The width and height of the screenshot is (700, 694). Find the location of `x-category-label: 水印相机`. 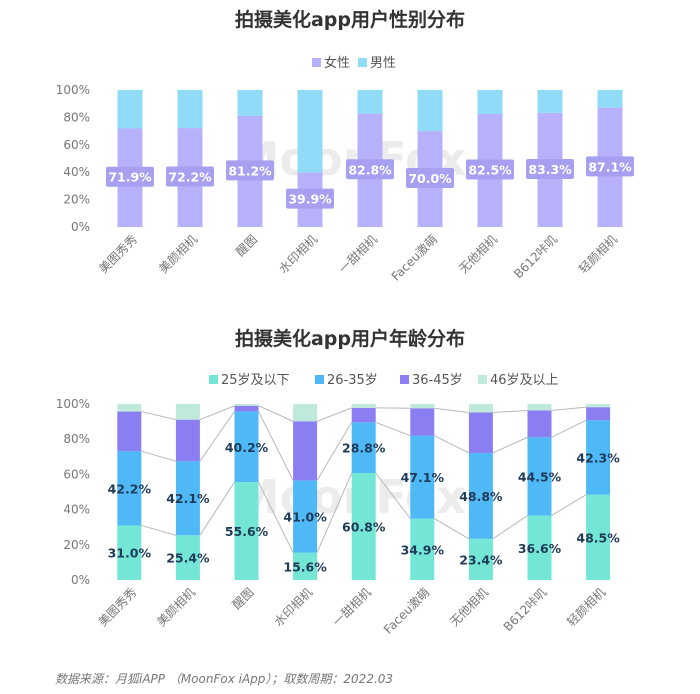

x-category-label: 水印相机 is located at coordinates (298, 254).